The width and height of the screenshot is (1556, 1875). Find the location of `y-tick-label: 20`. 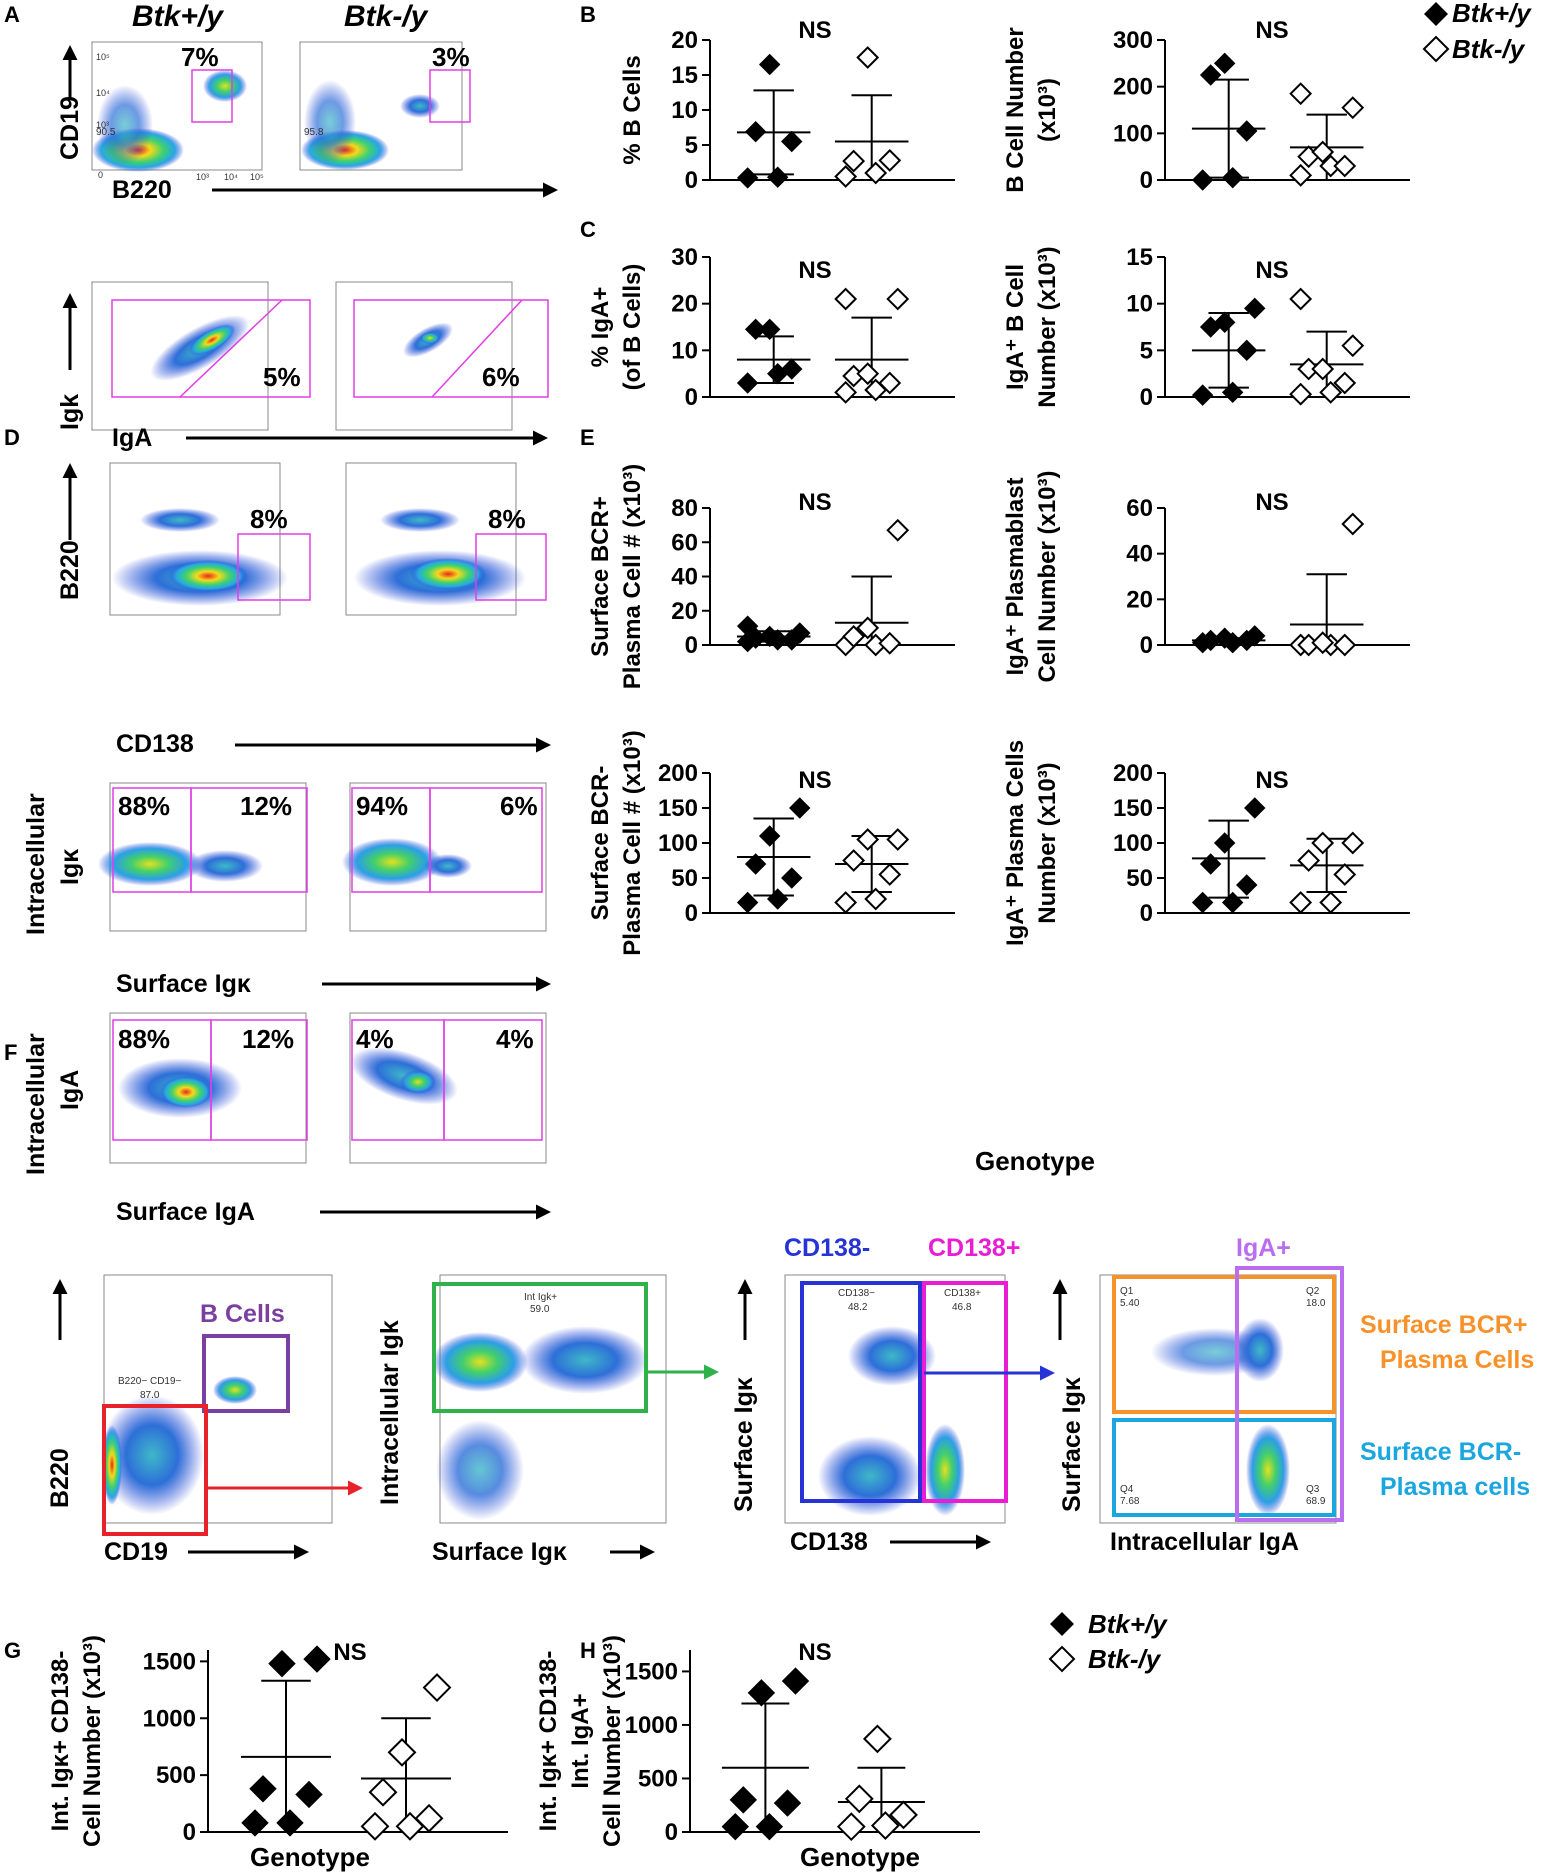

y-tick-label: 20 is located at coordinates (1139, 599).